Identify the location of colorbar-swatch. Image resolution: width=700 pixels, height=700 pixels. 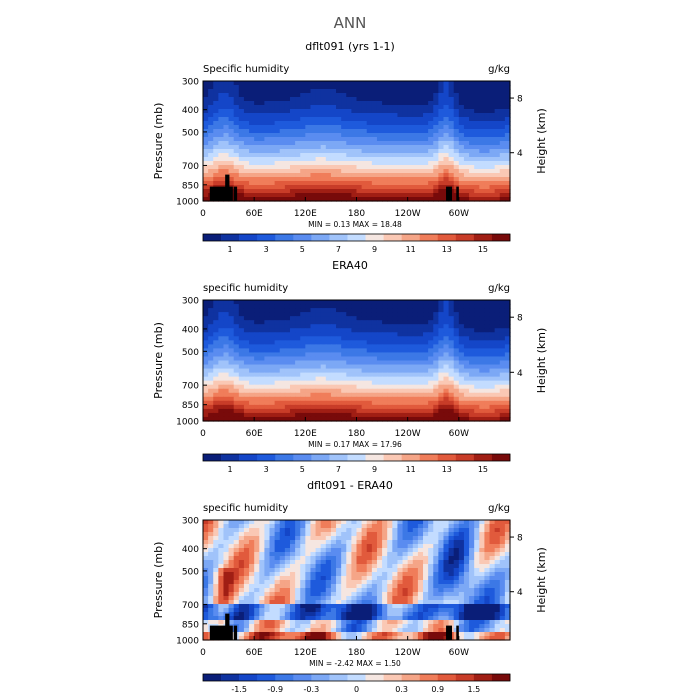
(501, 237).